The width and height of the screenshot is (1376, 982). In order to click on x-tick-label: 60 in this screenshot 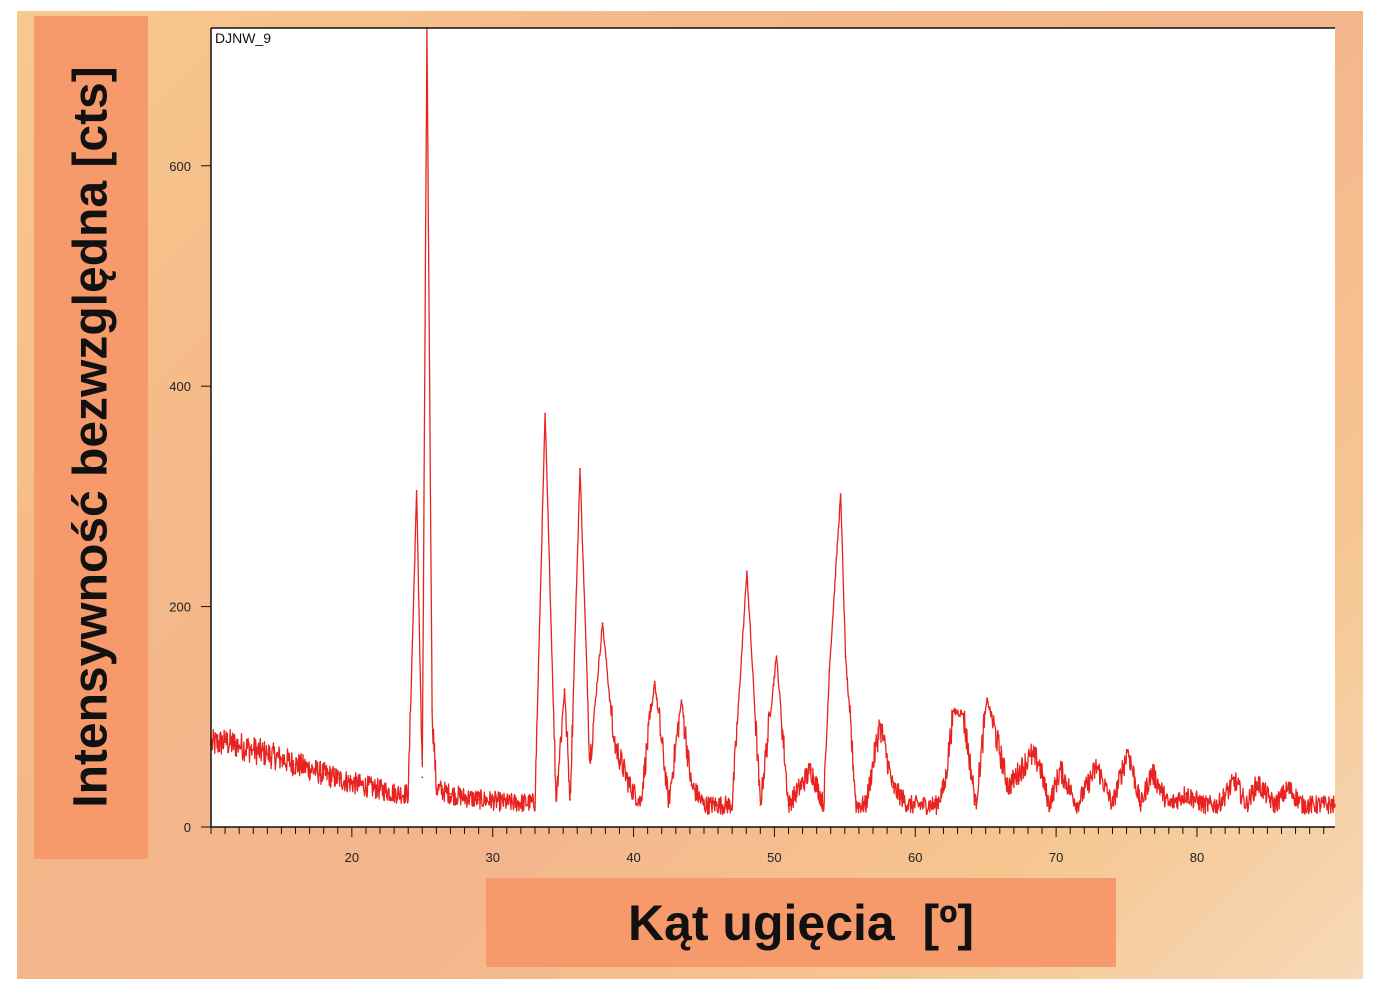, I will do `click(915, 857)`.